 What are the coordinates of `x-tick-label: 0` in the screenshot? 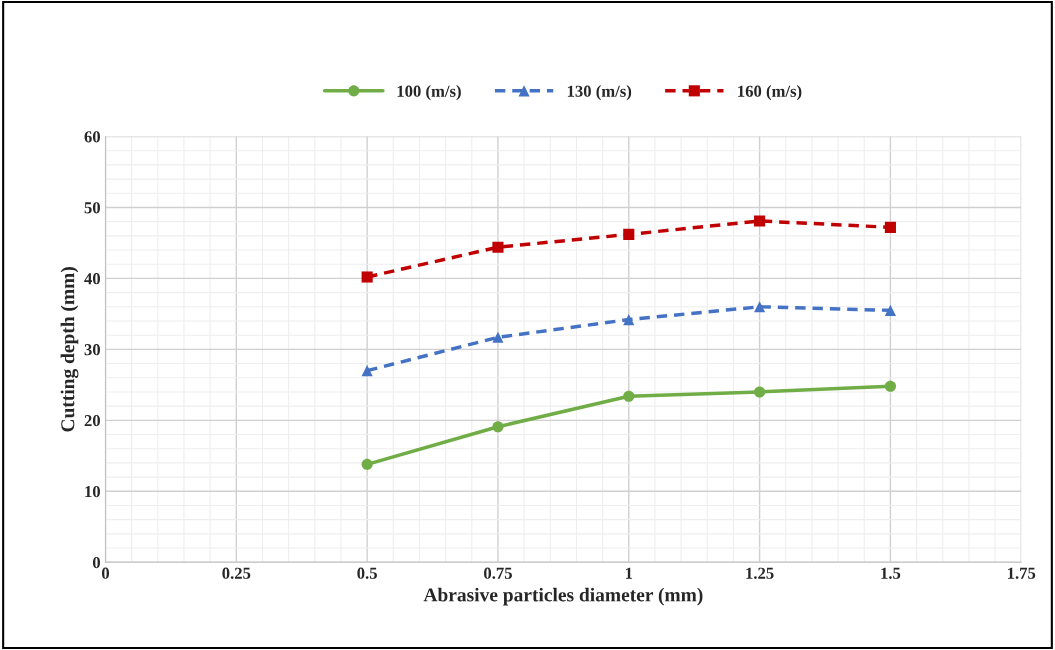 It's located at (105, 573).